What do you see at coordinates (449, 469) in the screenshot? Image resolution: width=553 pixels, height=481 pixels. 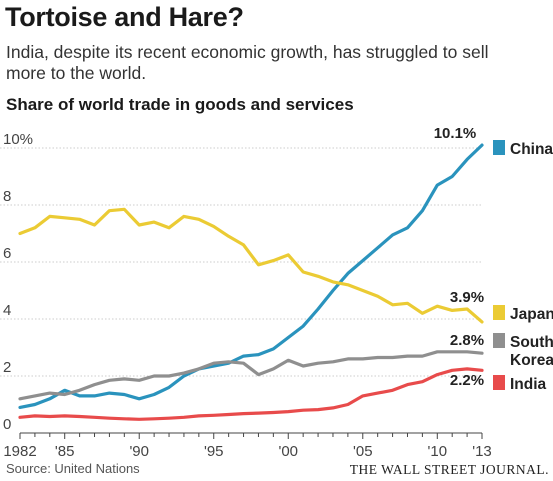 I see `publisher-credit: THE WALL STREET JOURNAL.` at bounding box center [449, 469].